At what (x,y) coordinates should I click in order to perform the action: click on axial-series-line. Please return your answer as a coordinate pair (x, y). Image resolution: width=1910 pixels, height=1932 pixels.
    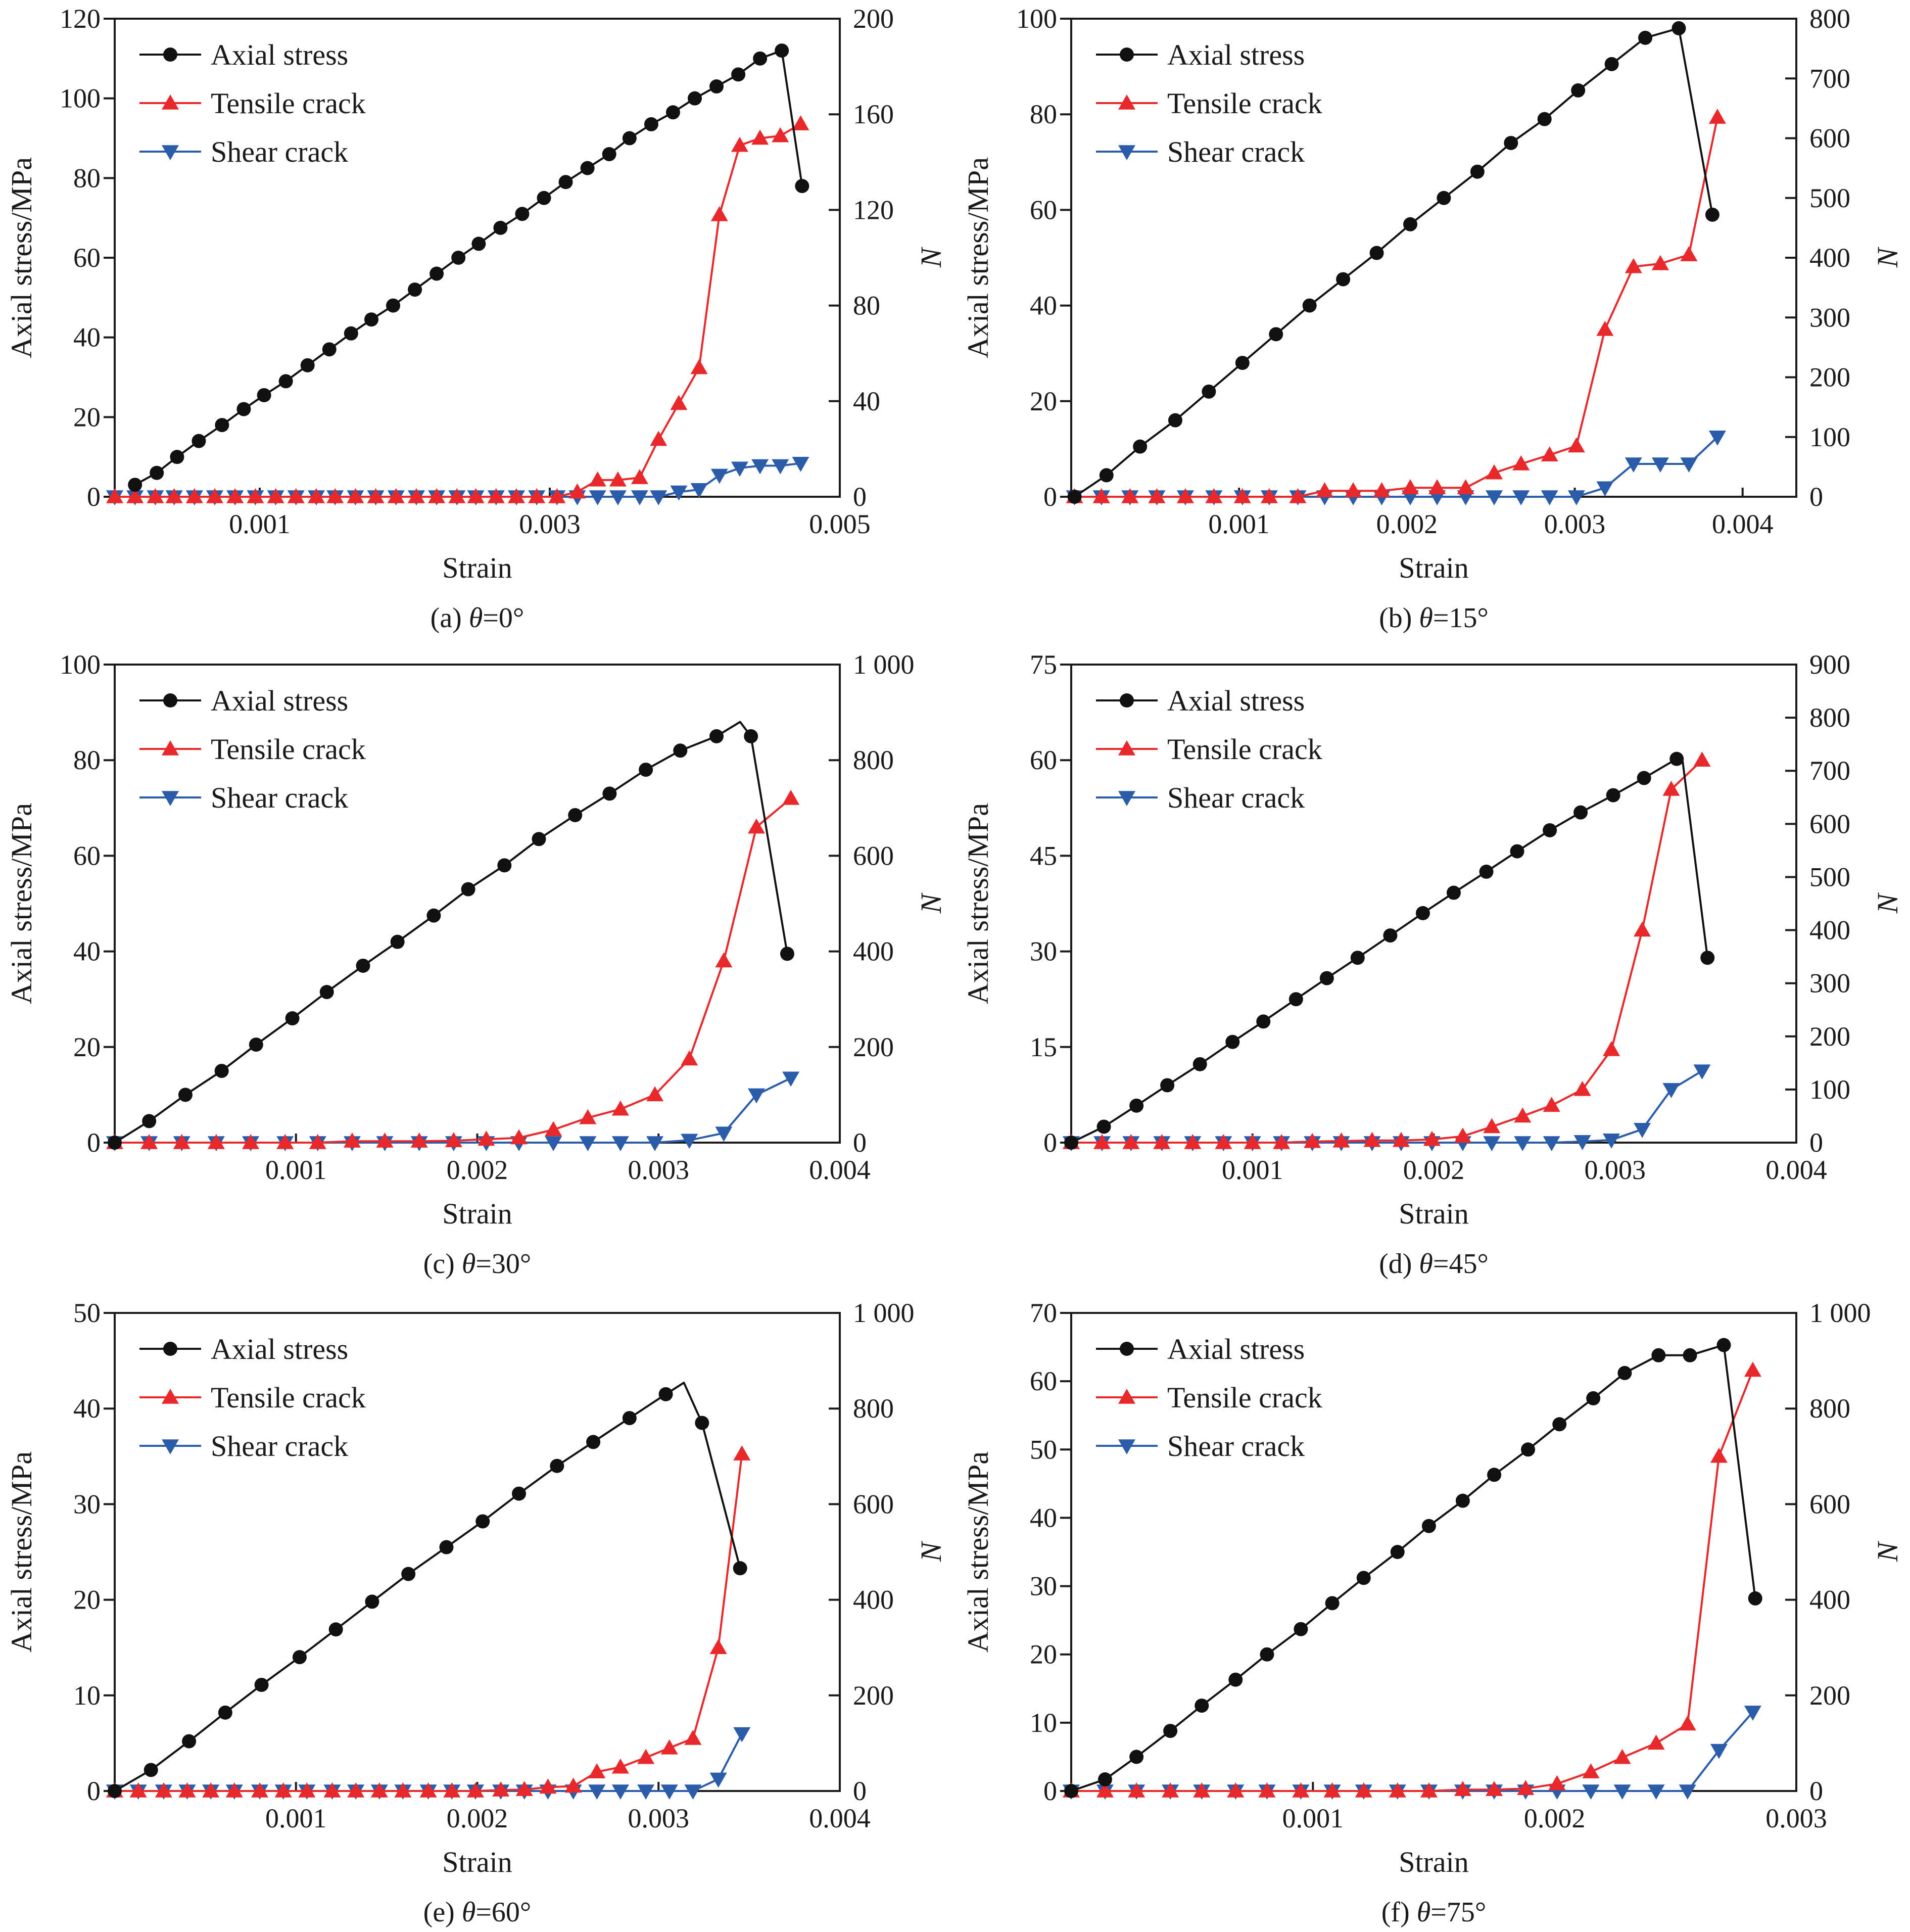
    Looking at the image, I should click on (1390, 950).